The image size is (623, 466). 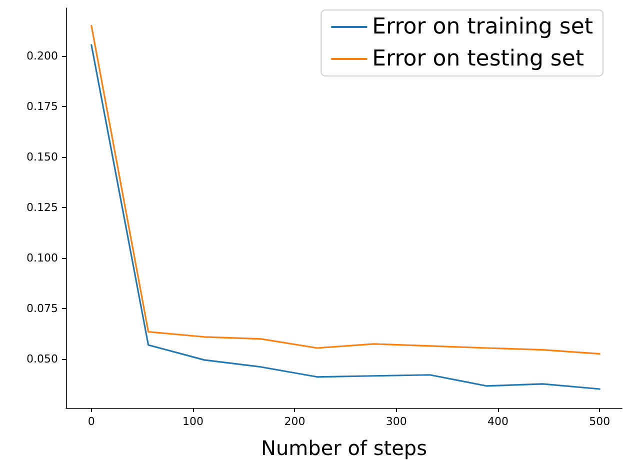 I want to click on x-tick-label: 0, so click(x=91, y=421).